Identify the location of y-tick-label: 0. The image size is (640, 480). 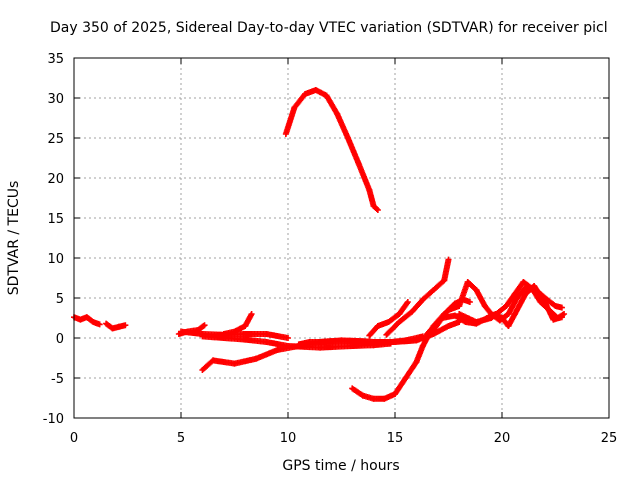
(60, 339).